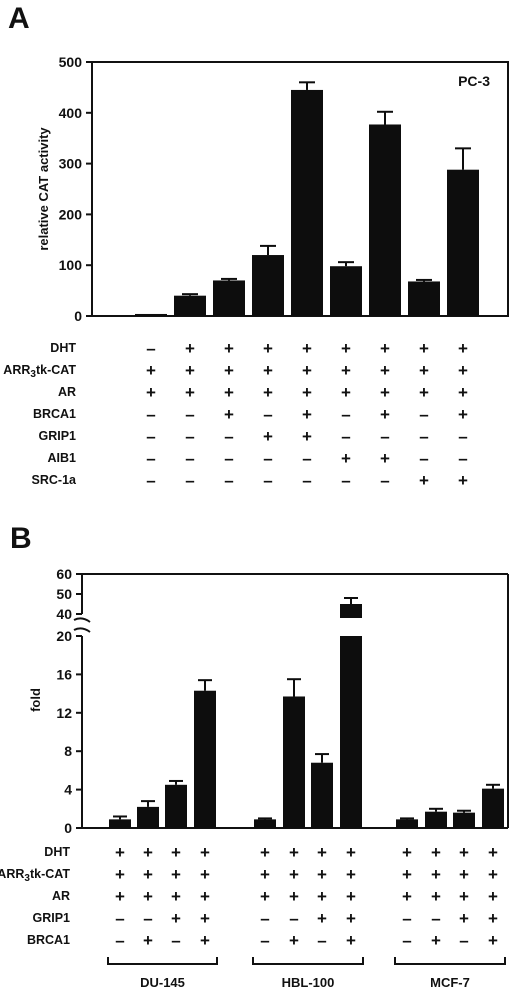 This screenshot has height=996, width=520. What do you see at coordinates (64, 614) in the screenshot?
I see `y-tick-label: 40` at bounding box center [64, 614].